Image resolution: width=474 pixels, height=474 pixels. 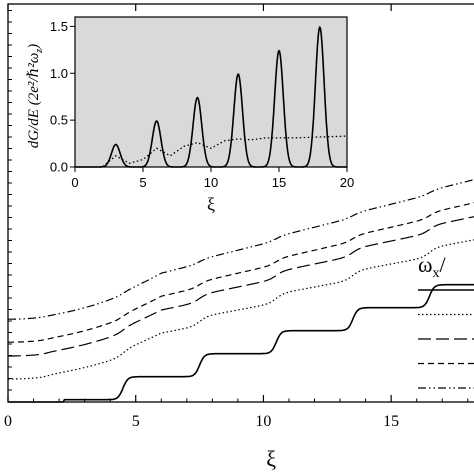 I want to click on inset-y-tick-label: 1.0, so click(x=59, y=73).